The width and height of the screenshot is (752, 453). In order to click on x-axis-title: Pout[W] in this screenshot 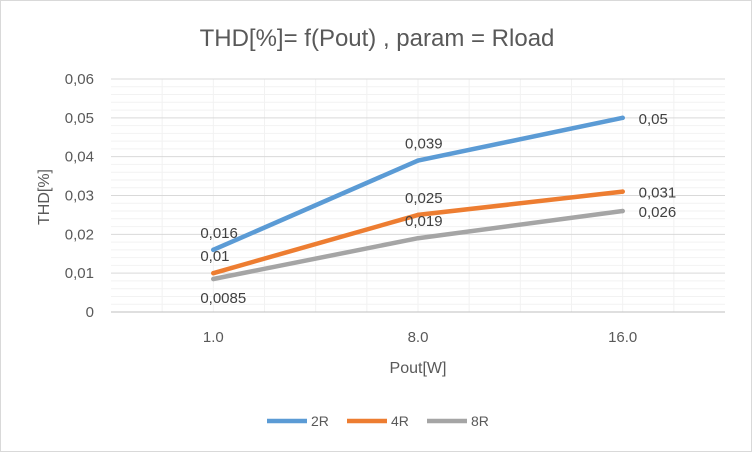, I will do `click(418, 368)`.